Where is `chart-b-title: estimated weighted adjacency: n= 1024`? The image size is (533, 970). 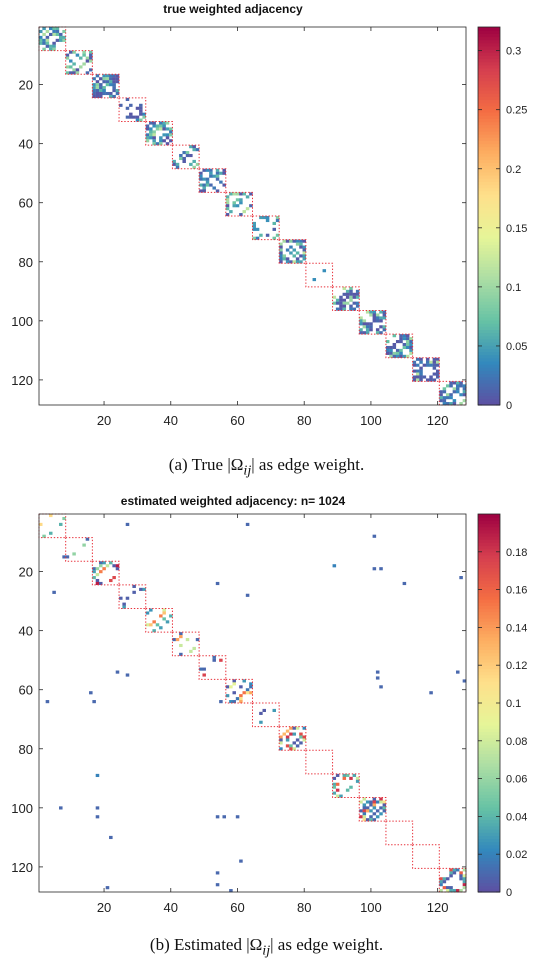 chart-b-title: estimated weighted adjacency: n= 1024 is located at coordinates (233, 501).